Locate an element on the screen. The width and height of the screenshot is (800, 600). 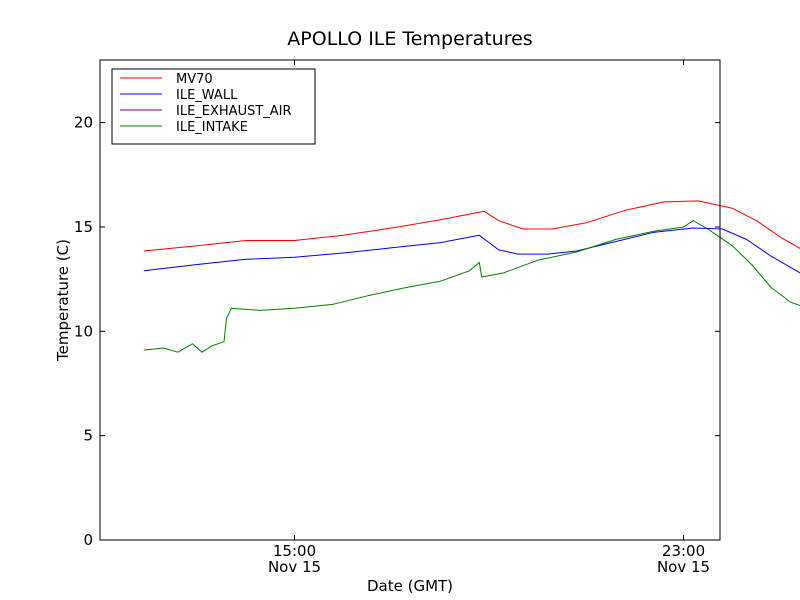
y-axis-label: Temperature (C) is located at coordinates (63, 300).